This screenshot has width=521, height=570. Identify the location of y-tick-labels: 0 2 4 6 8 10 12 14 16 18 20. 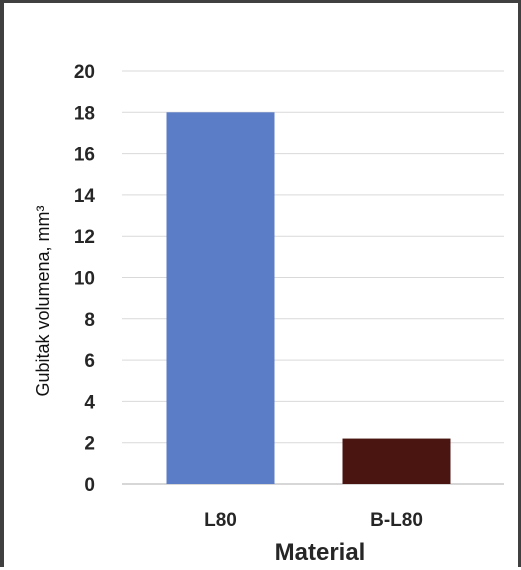
(85, 279).